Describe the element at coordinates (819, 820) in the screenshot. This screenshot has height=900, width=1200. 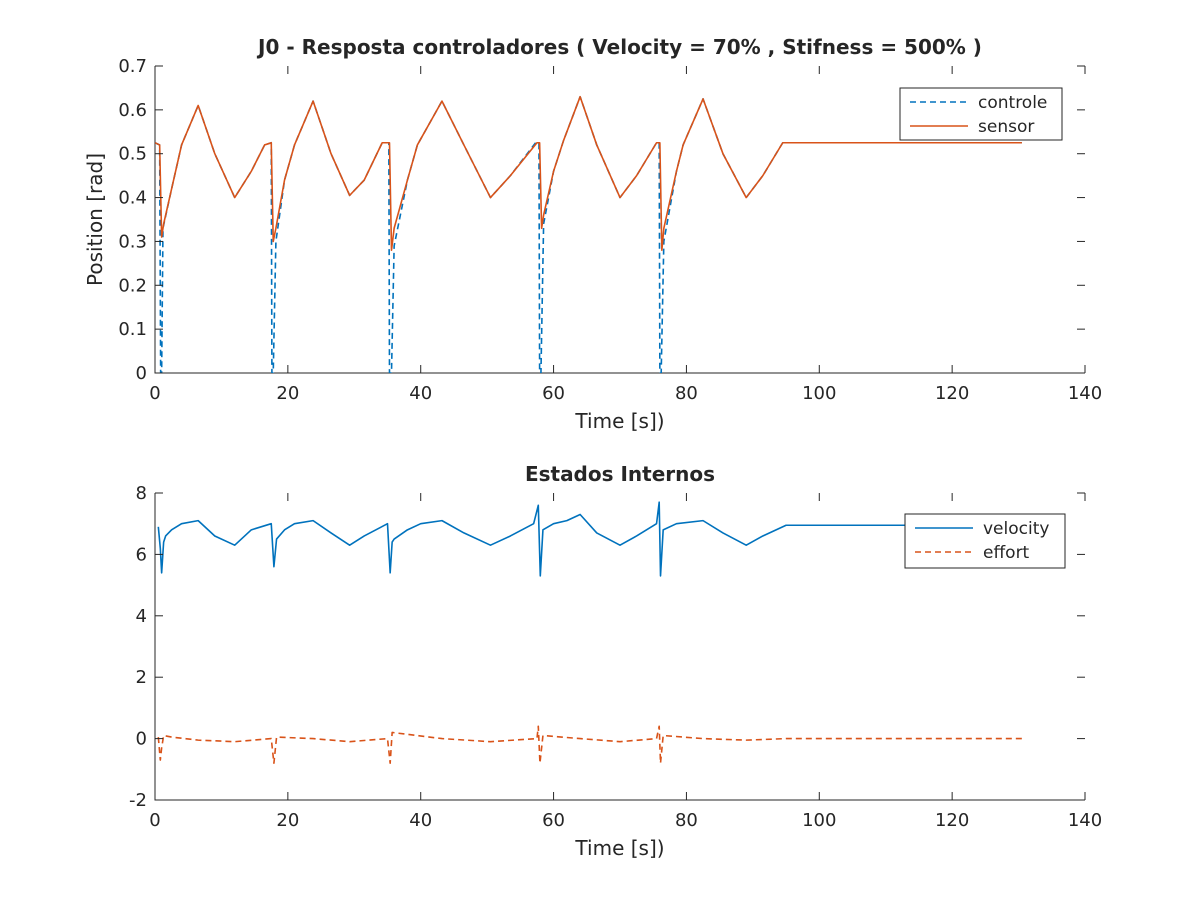
I see `internal-states-x-tick-label: 100` at that location.